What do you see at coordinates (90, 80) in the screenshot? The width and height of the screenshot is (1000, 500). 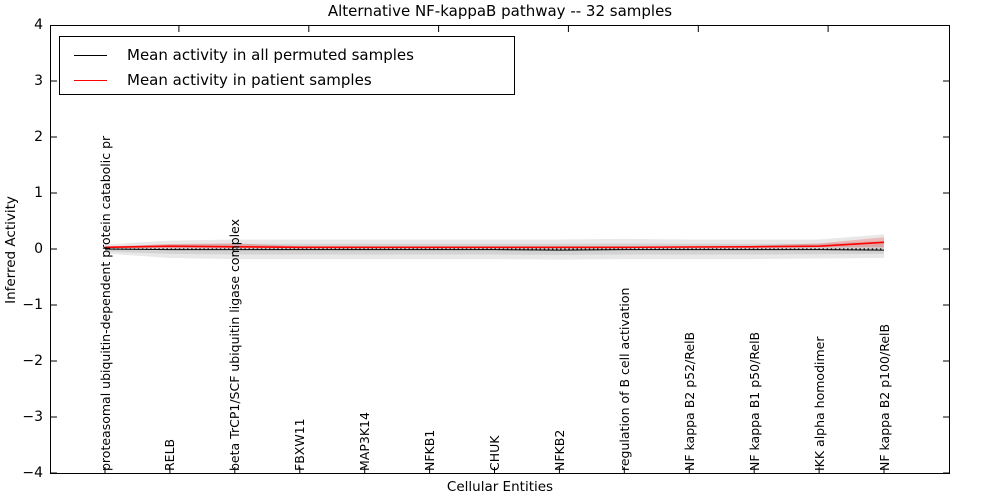 I see `legend-line-red-icon` at bounding box center [90, 80].